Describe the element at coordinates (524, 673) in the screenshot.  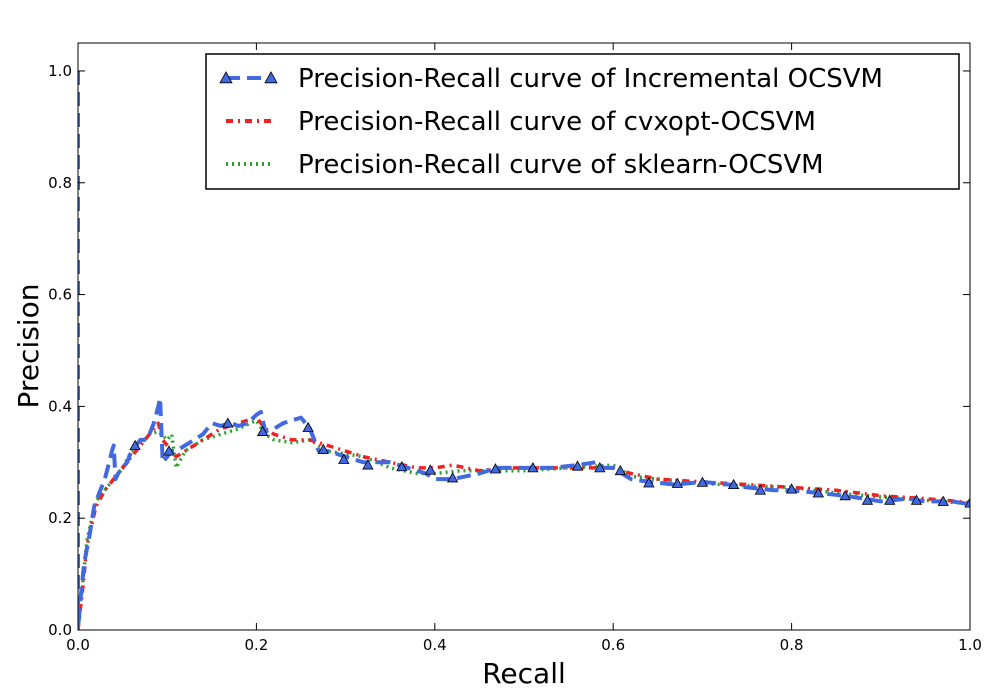
I see `x-axis-title: Recall` at that location.